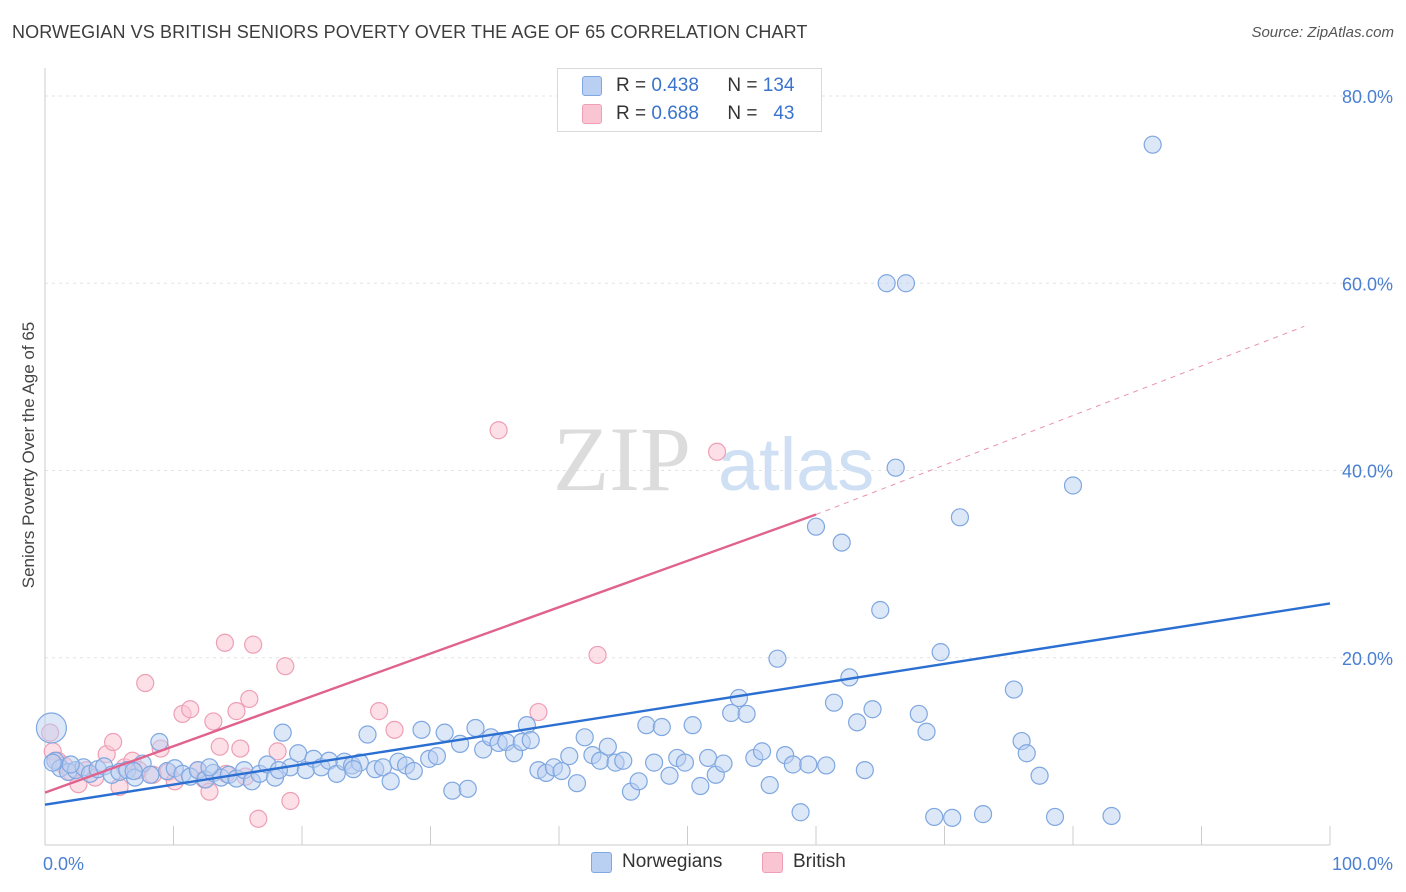 Image resolution: width=1406 pixels, height=892 pixels. What do you see at coordinates (796, 464) in the screenshot?
I see `watermark-atlas: atlas` at bounding box center [796, 464].